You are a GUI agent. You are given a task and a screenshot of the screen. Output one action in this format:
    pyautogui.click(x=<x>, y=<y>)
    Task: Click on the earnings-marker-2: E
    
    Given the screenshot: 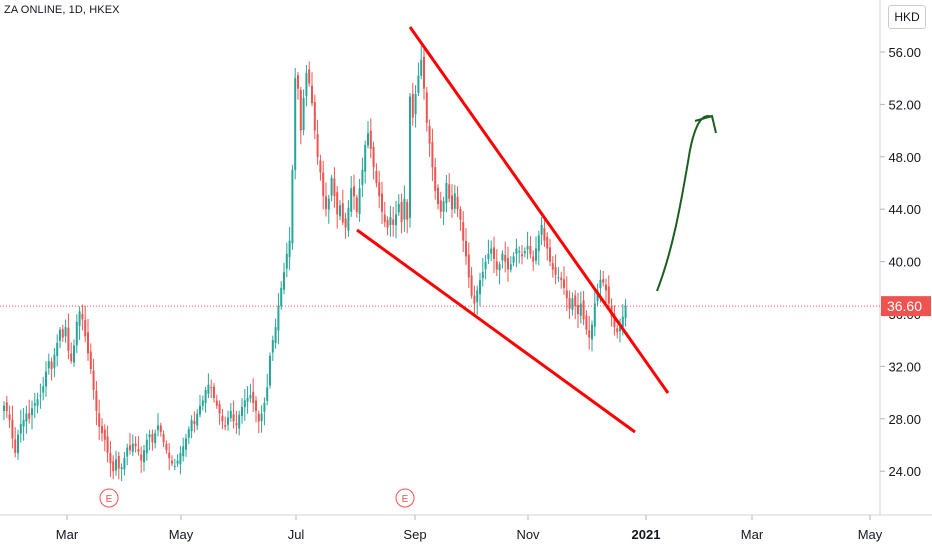 What is the action you would take?
    pyautogui.click(x=405, y=498)
    